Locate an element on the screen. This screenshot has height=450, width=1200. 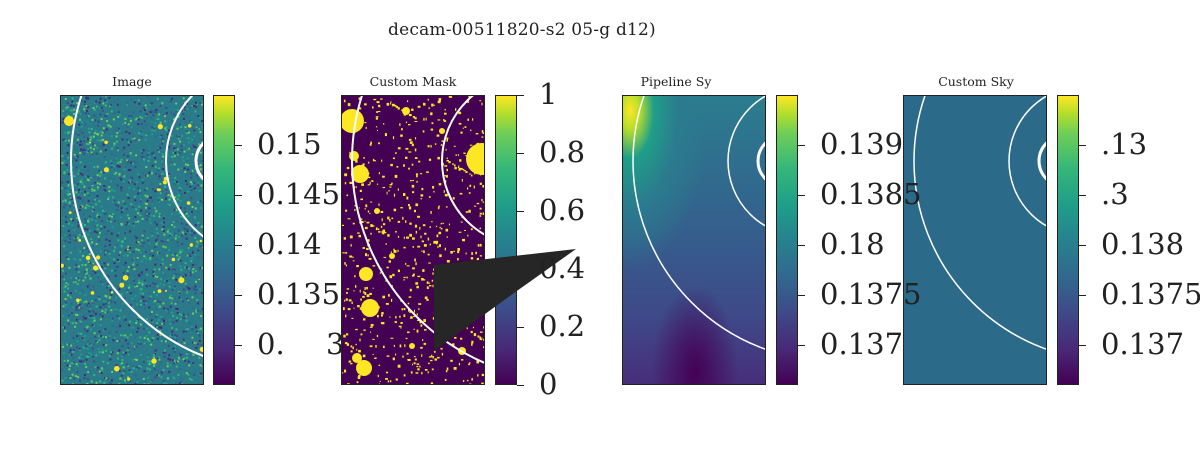
colorbar-tick-label: 0 is located at coordinates (548, 384).